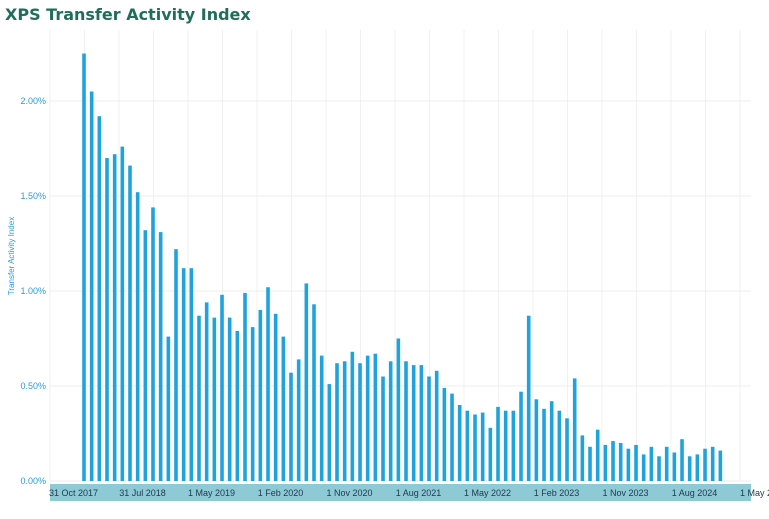  What do you see at coordinates (73, 493) in the screenshot?
I see `x-tick-label: 31 Oct 2017` at bounding box center [73, 493].